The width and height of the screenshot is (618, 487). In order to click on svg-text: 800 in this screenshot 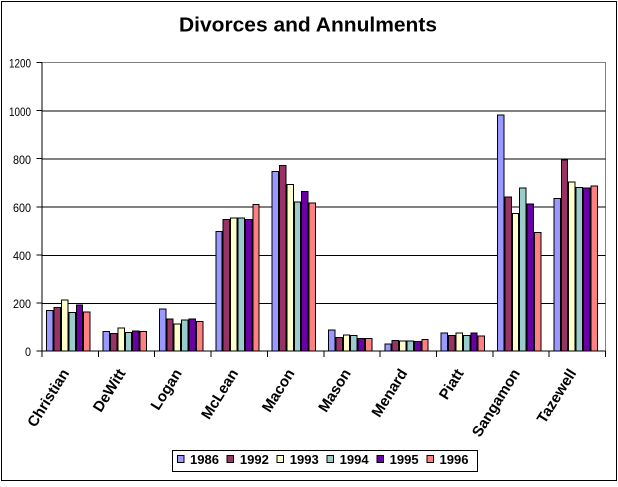, I will do `click(22, 160)`.